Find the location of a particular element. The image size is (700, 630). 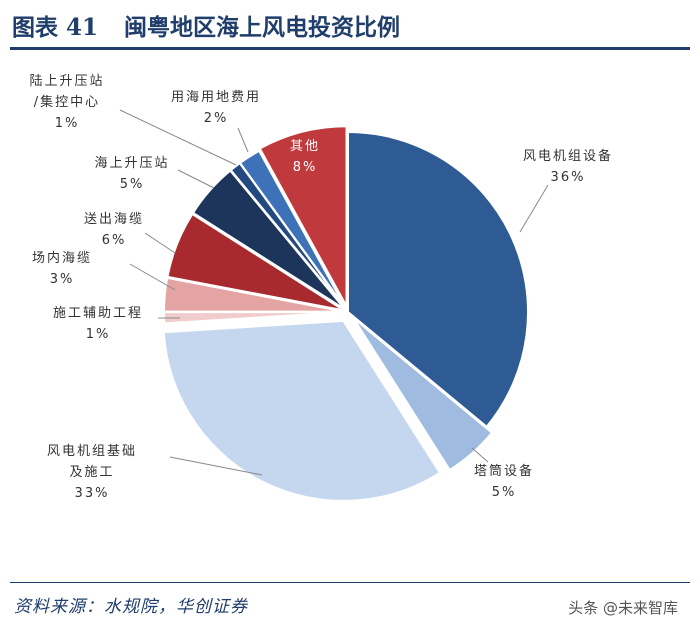

slice-label: 送出海缆 6% is located at coordinates (114, 229).